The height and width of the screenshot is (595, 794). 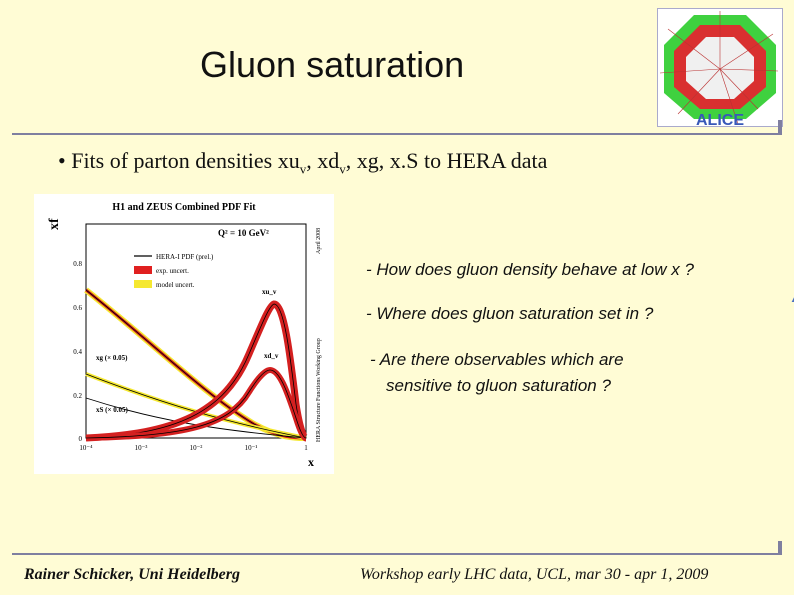 What do you see at coordinates (303, 169) in the screenshot?
I see `bullet-sub-1: v` at bounding box center [303, 169].